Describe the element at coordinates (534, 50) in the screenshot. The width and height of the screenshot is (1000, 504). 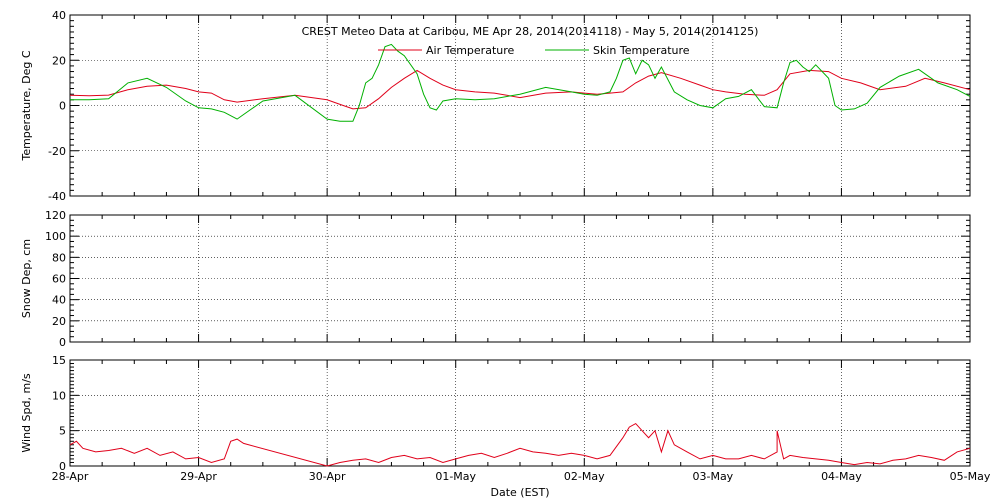
I see `legend: Air Temperature Skin Temperature` at that location.